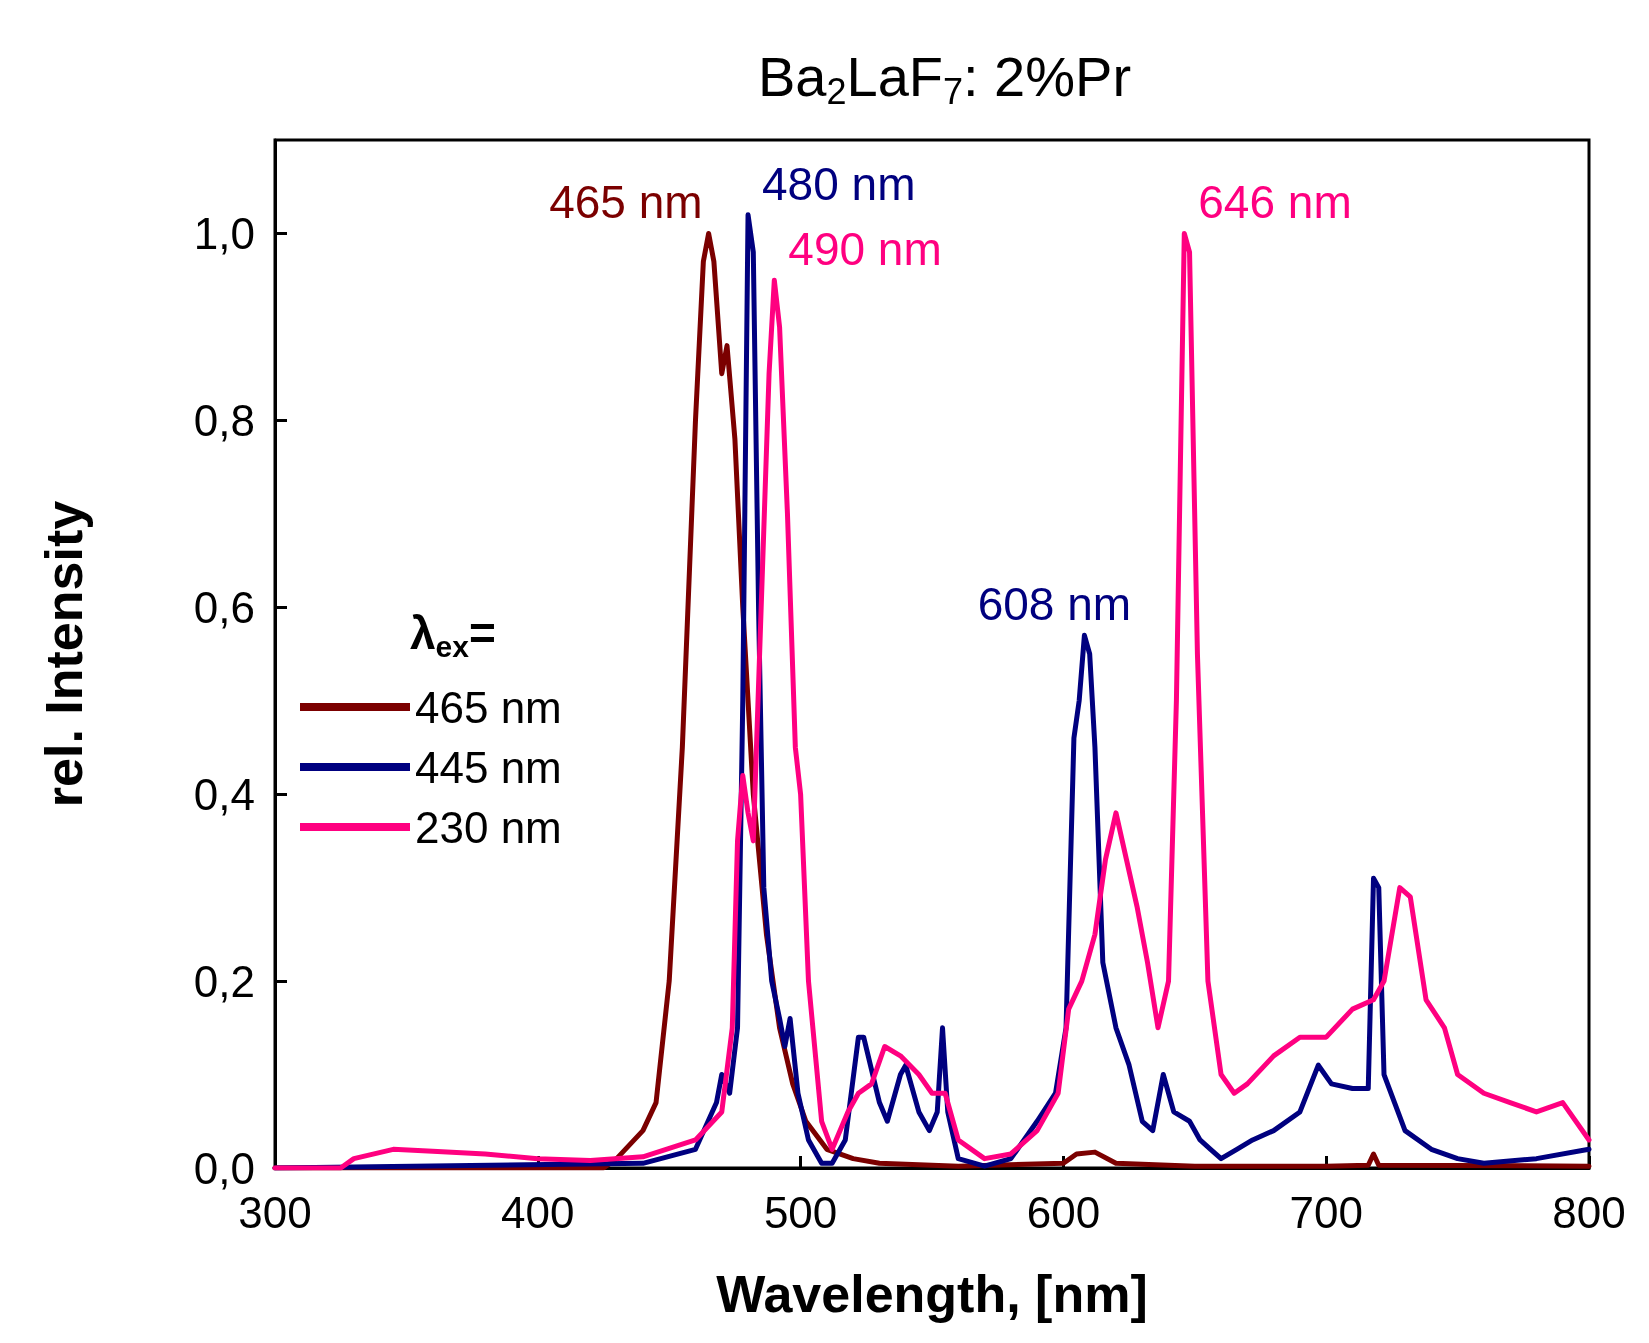 The image size is (1649, 1343). What do you see at coordinates (488, 767) in the screenshot?
I see `legend-label: 445 nm` at bounding box center [488, 767].